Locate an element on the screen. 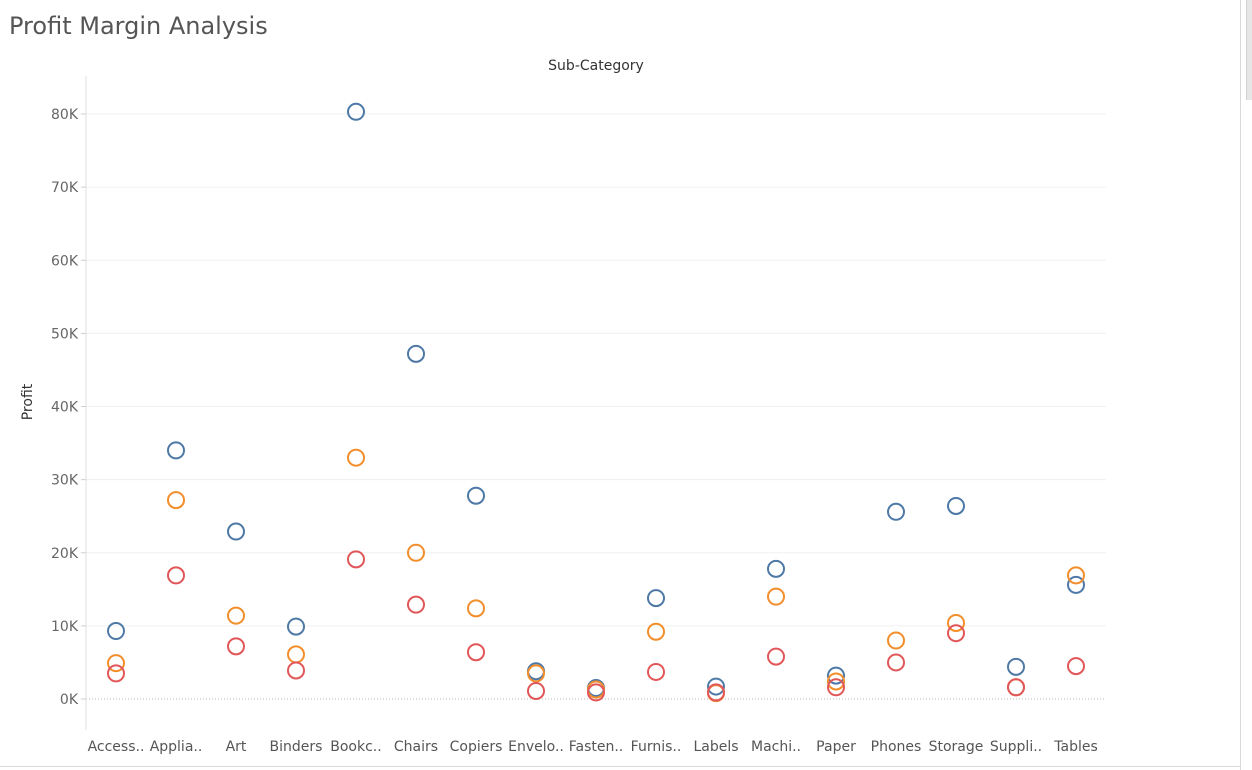  x-tick-label: Copiers is located at coordinates (476, 747).